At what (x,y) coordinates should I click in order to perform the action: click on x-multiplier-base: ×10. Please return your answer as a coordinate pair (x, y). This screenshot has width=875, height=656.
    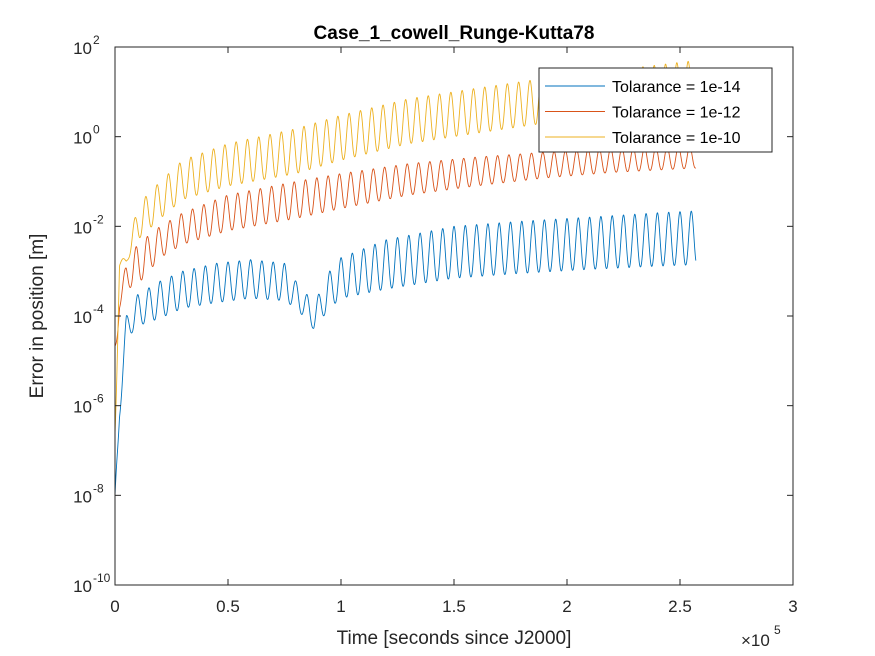
    Looking at the image, I should click on (755, 640).